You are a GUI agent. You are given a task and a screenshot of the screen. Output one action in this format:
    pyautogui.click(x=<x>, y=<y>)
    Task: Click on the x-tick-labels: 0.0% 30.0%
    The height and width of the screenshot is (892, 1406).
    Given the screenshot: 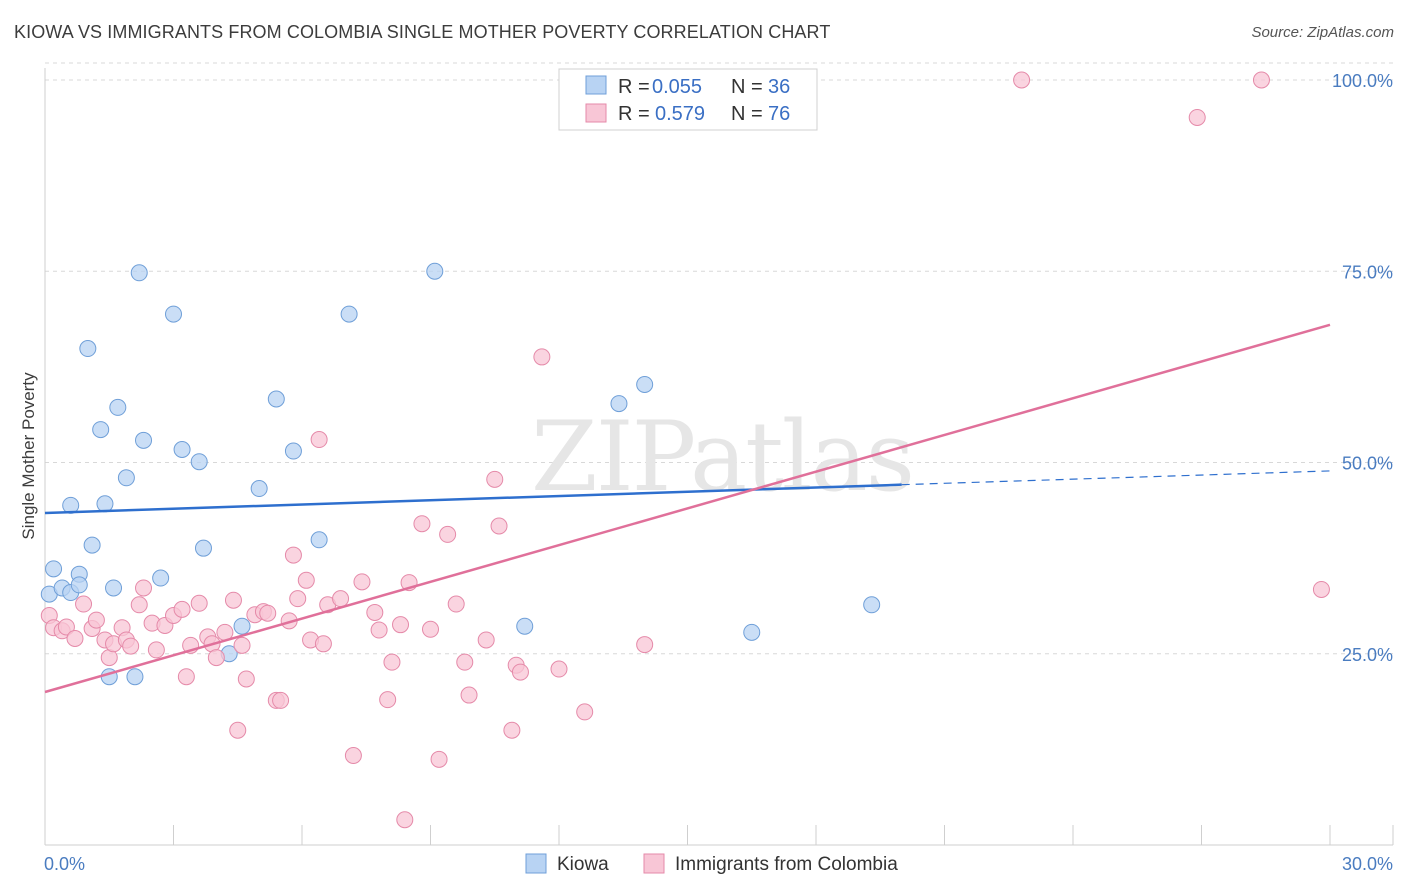 What is the action you would take?
    pyautogui.click(x=718, y=864)
    